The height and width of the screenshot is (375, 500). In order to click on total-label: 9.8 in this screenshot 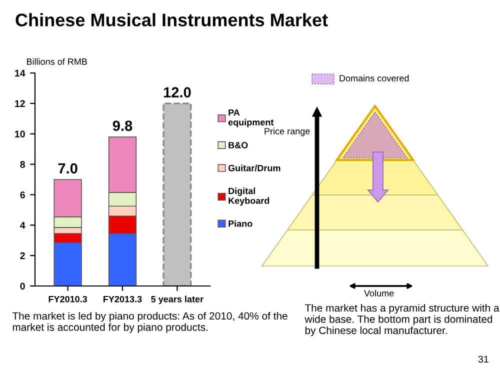, I will do `click(122, 125)`.